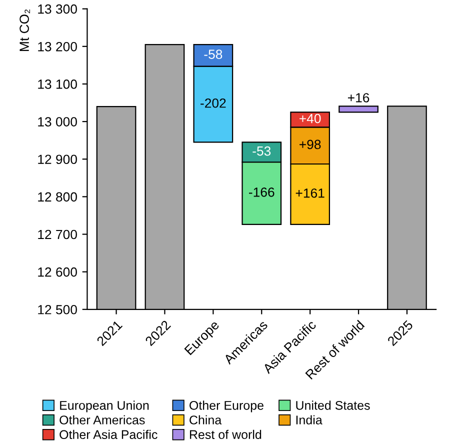 This screenshot has height=442, width=459. What do you see at coordinates (261, 192) in the screenshot?
I see `data-label: -166` at bounding box center [261, 192].